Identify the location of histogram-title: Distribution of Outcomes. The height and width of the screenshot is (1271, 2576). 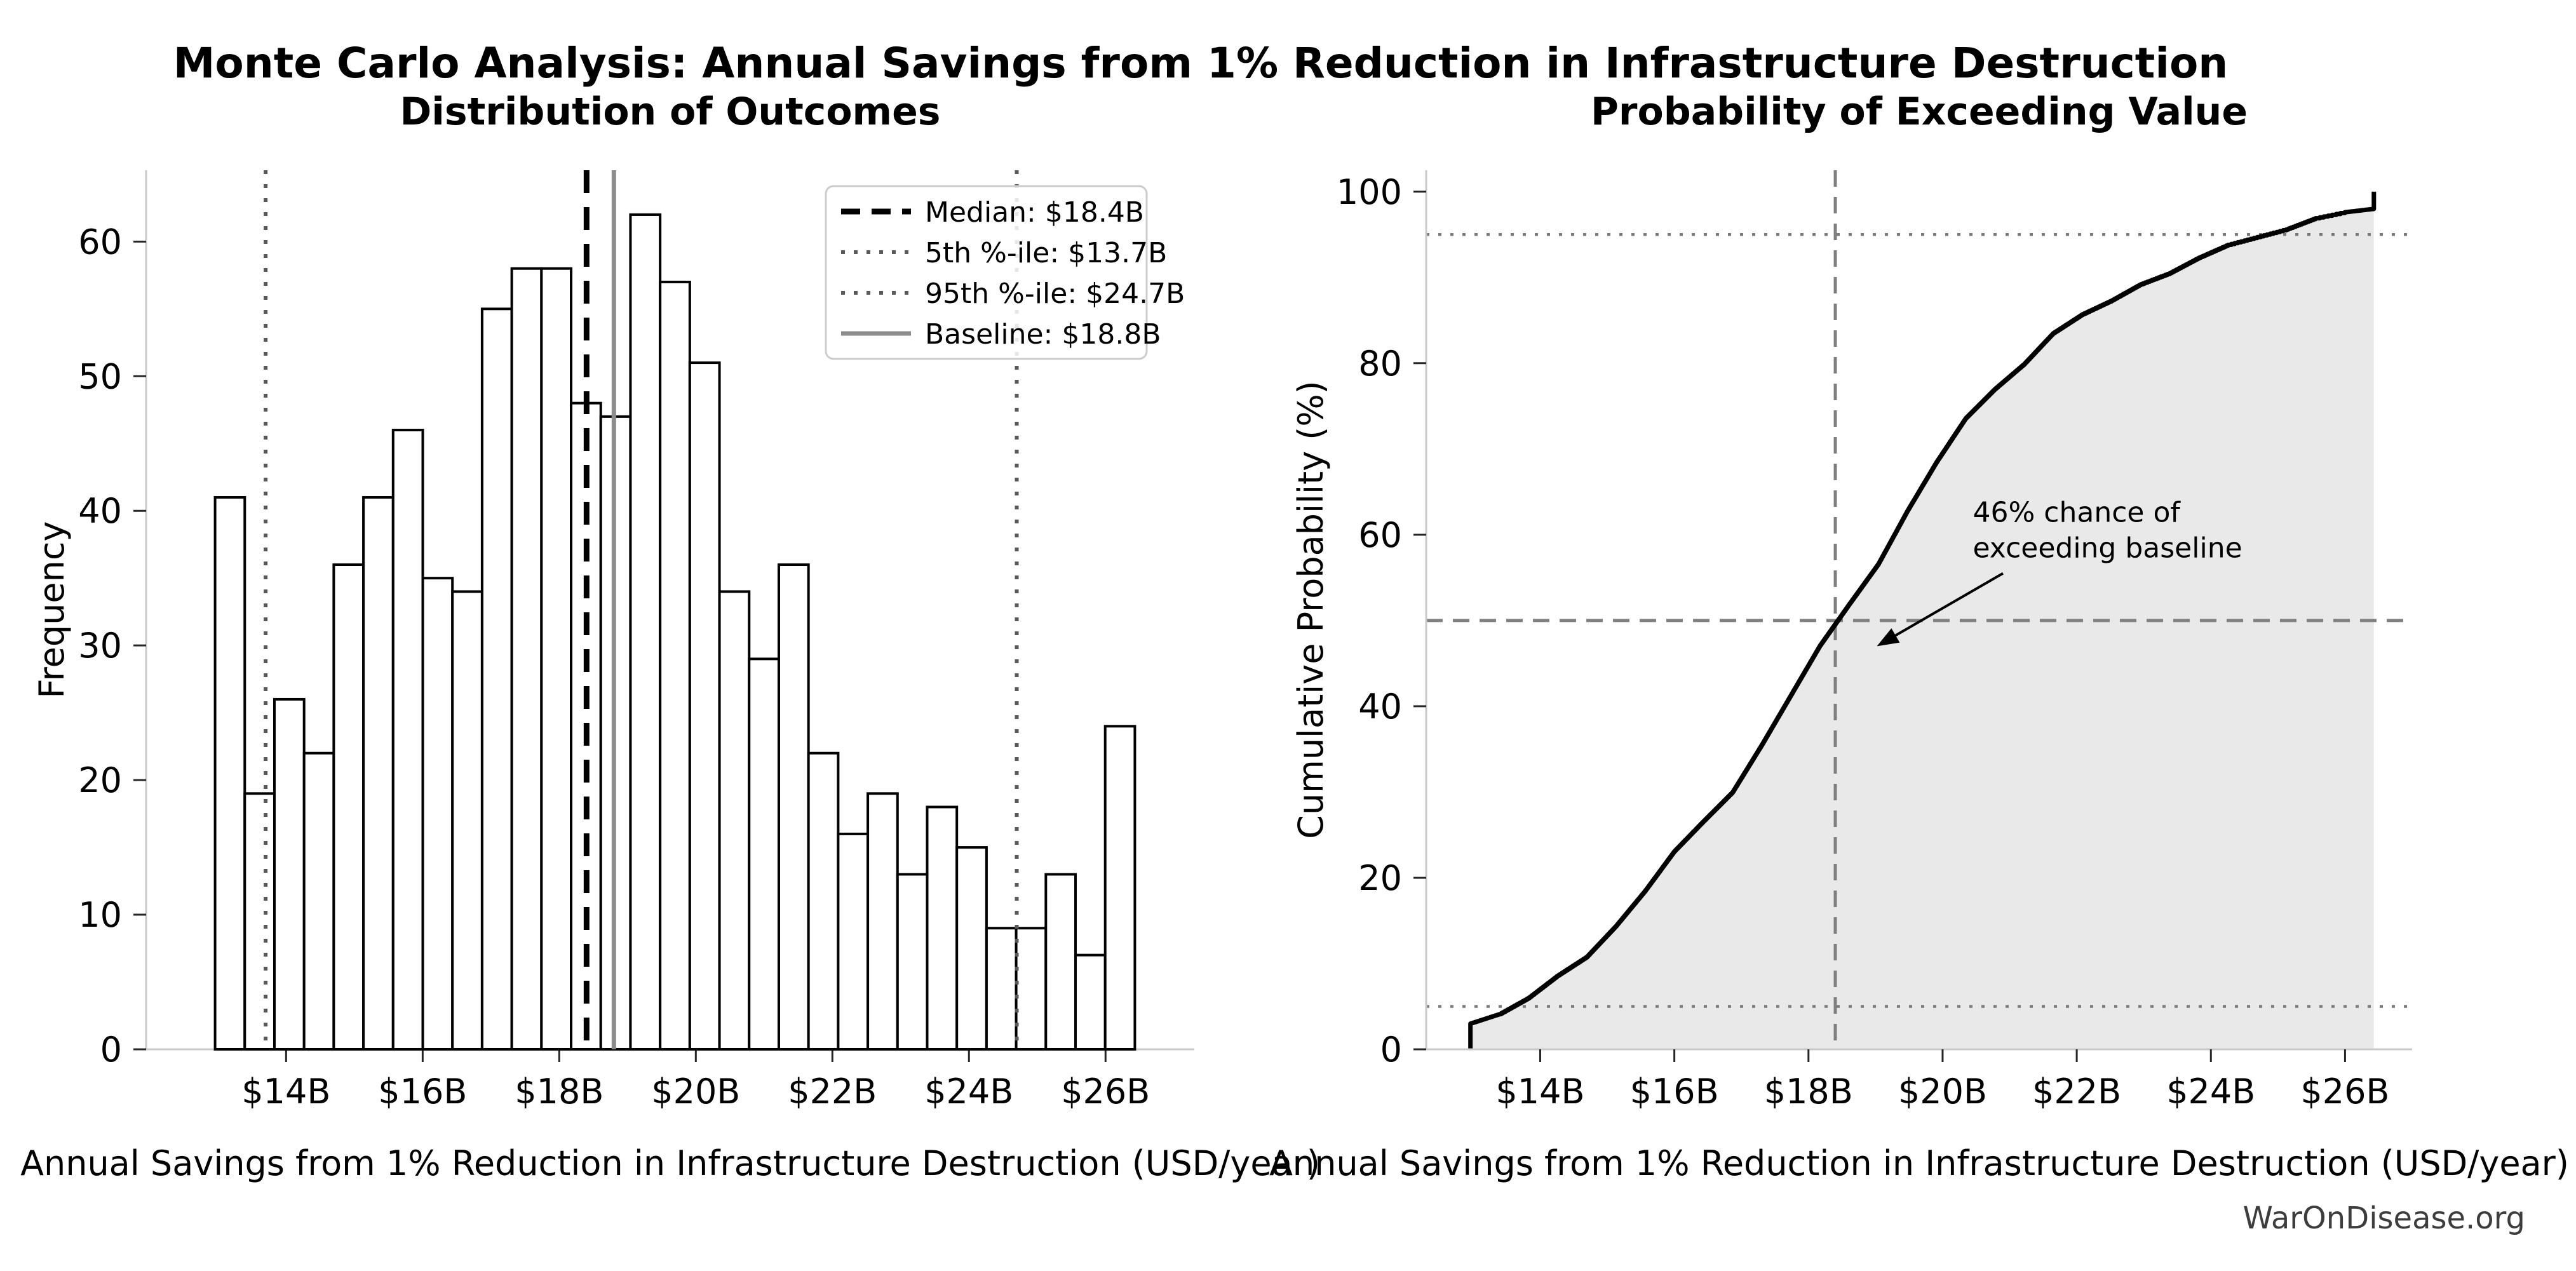
(670, 112).